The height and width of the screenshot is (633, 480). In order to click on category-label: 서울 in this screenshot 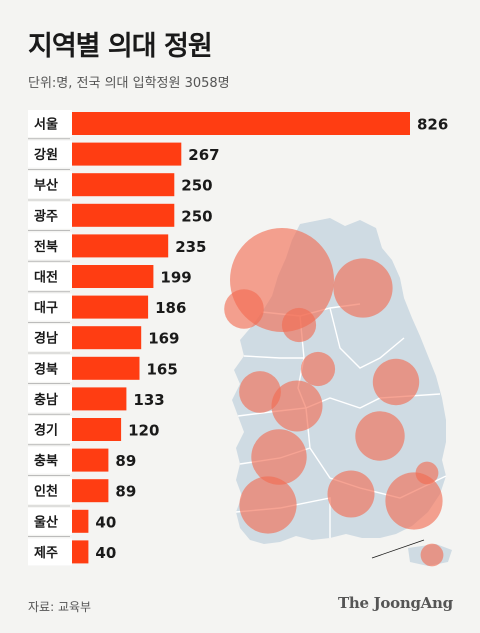, I will do `click(46, 125)`.